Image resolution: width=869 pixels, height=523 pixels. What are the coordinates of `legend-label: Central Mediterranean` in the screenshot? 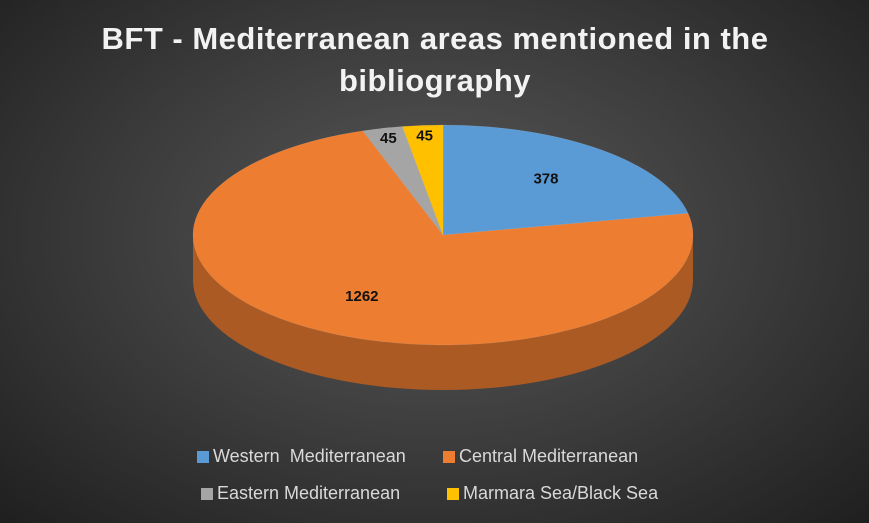 It's located at (548, 456).